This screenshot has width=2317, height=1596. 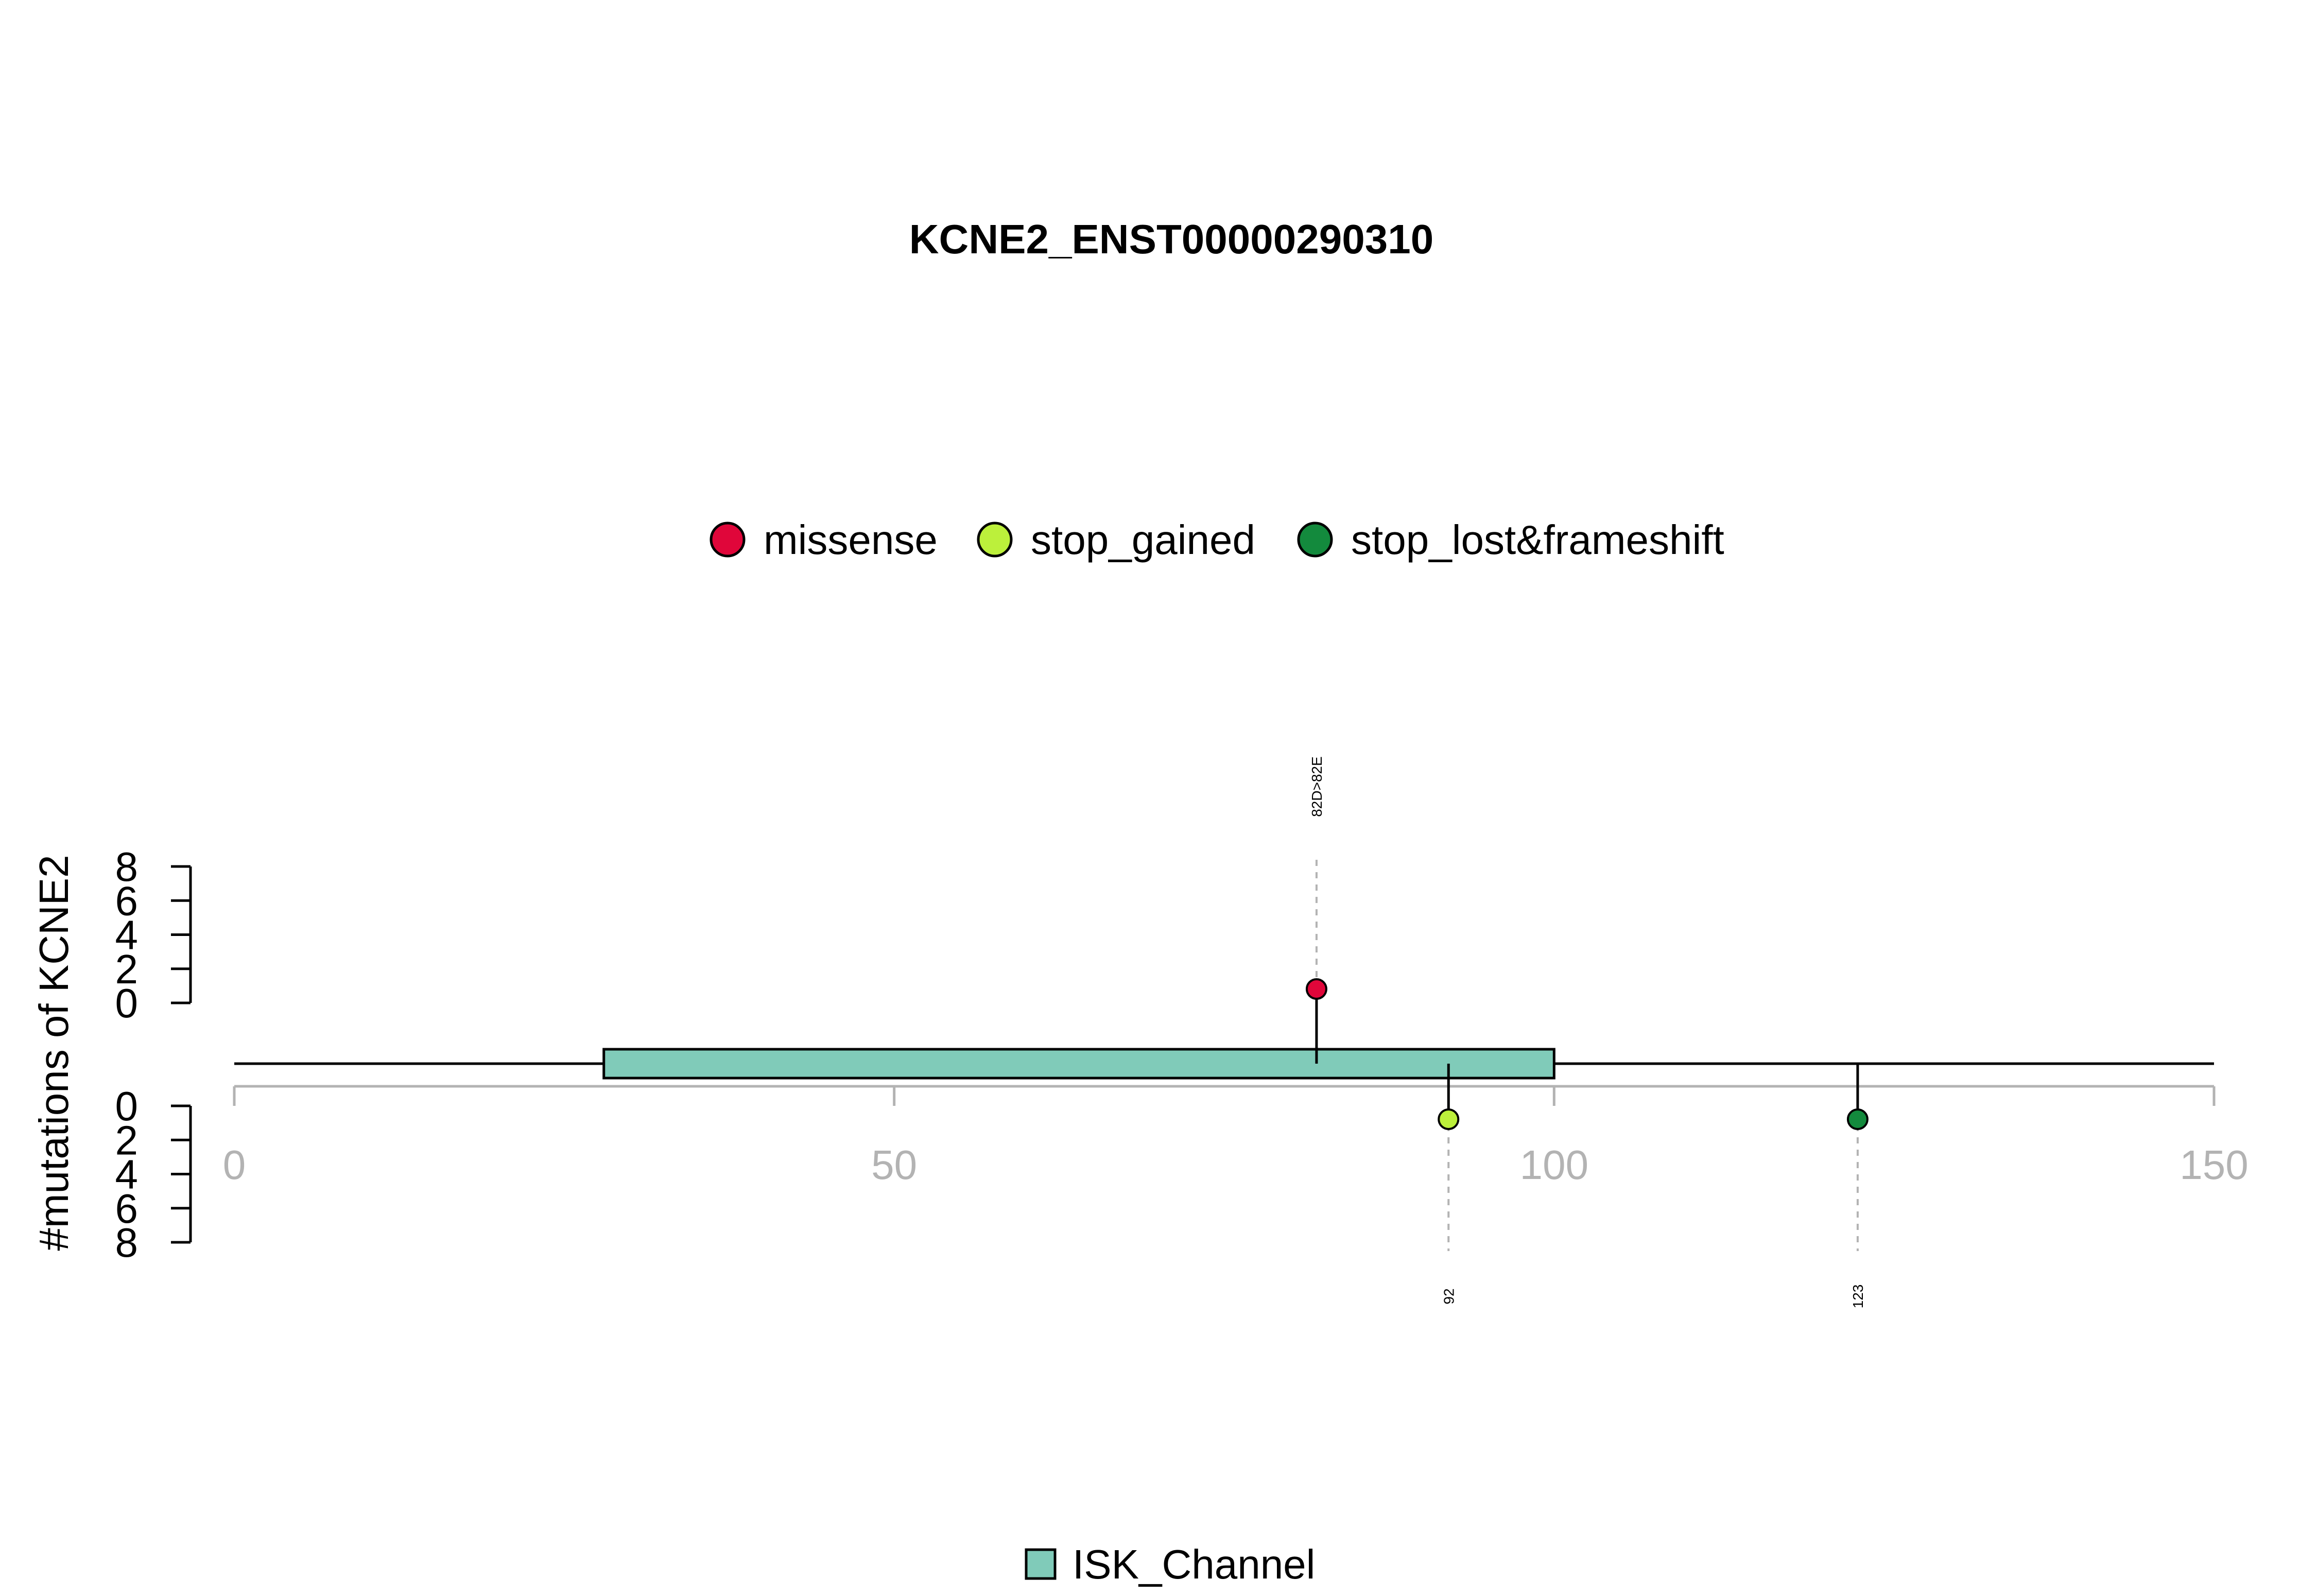 I want to click on legend-label: stop_lost&frameshift, so click(x=1537, y=540).